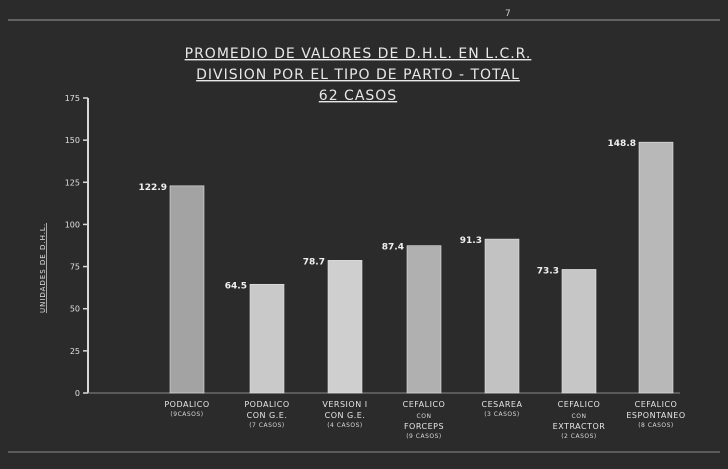 The height and width of the screenshot is (469, 728). I want to click on value-label: 78.7, so click(314, 262).